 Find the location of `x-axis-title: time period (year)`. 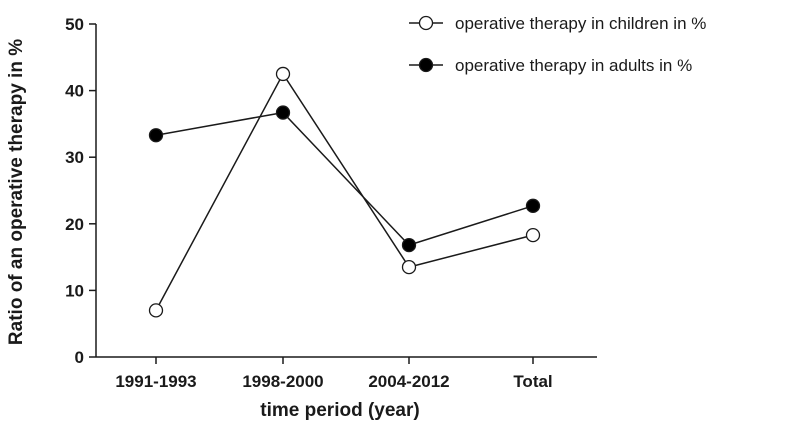

x-axis-title: time period (year) is located at coordinates (339, 410).